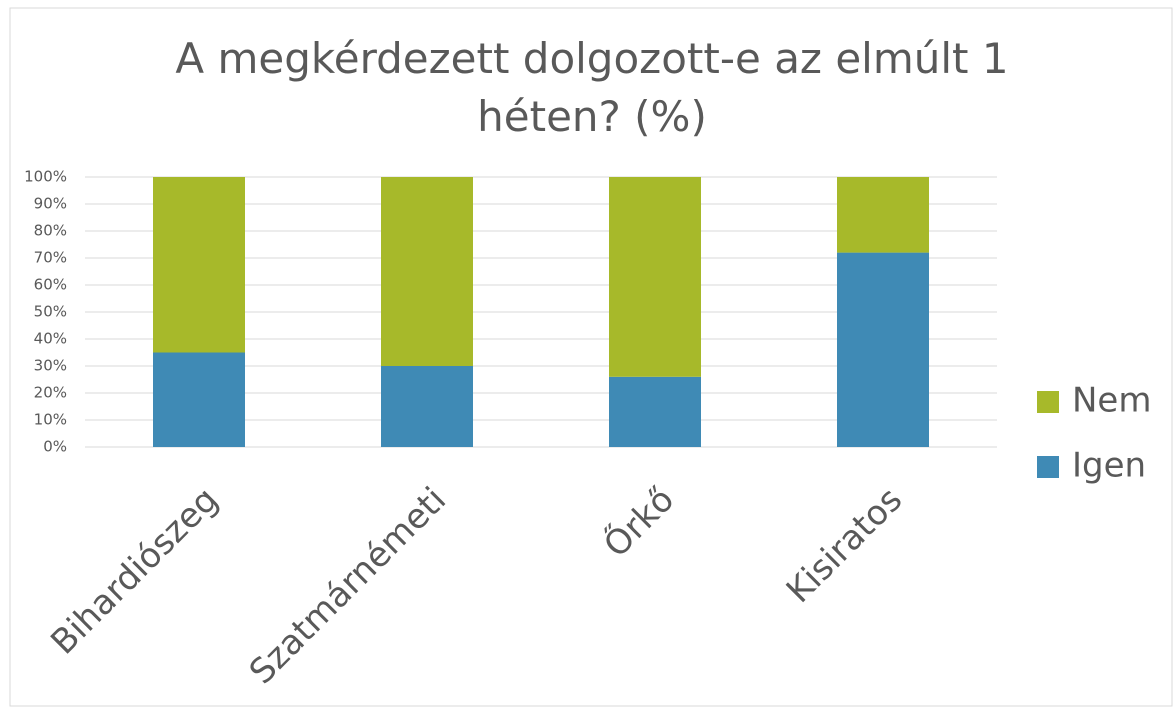  Describe the element at coordinates (45, 177) in the screenshot. I see `y-tick-label: 100%` at that location.